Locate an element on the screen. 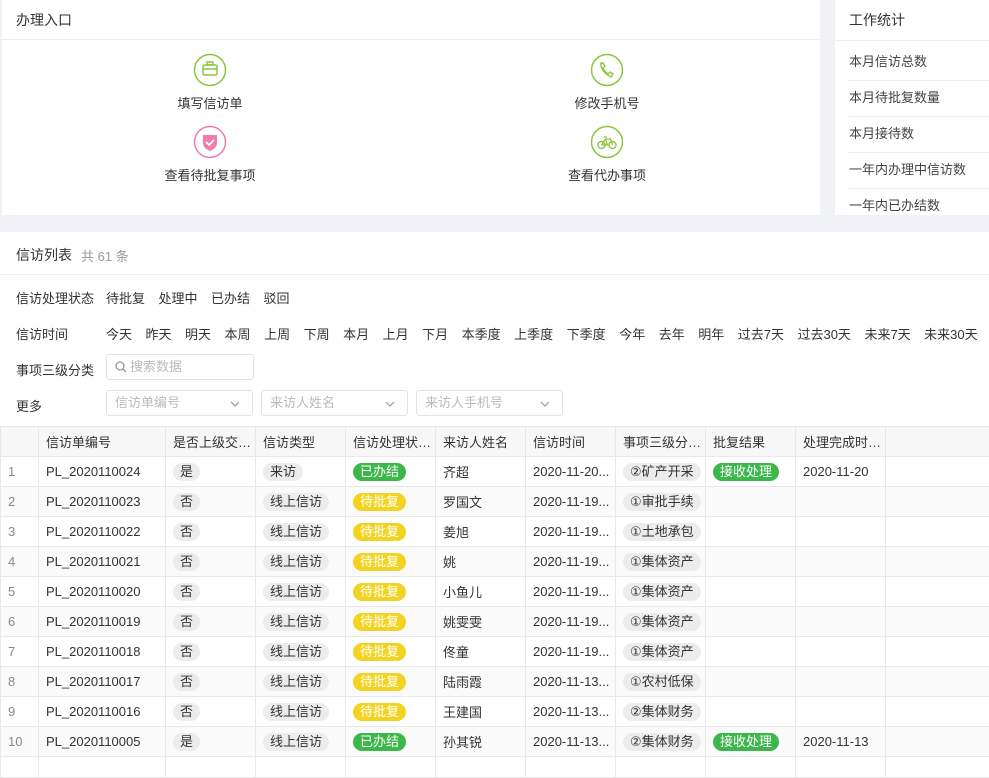 The image size is (989, 778). time-option: 今年 is located at coordinates (632, 333).